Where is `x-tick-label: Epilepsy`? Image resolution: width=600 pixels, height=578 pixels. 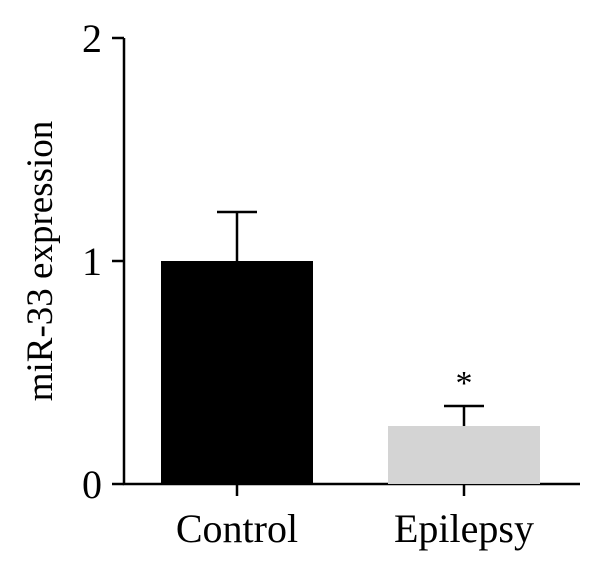
x-tick-label: Epilepsy is located at coordinates (464, 528).